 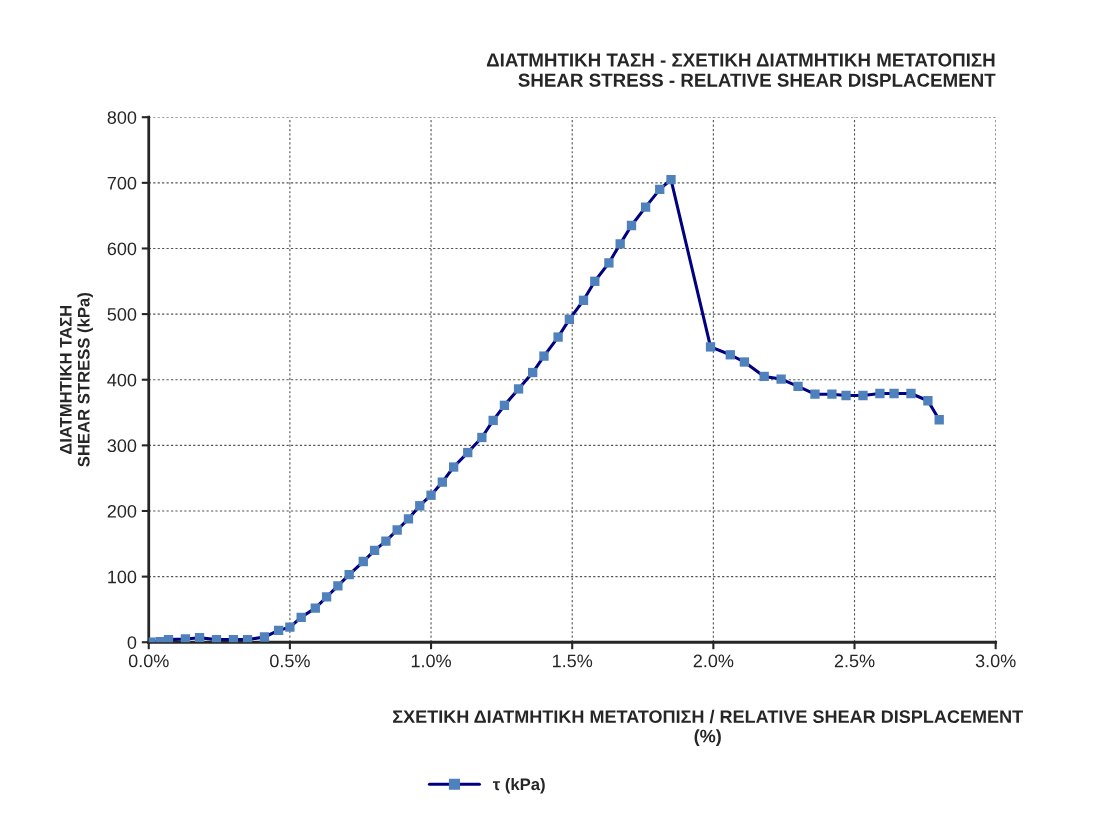 What do you see at coordinates (708, 728) in the screenshot?
I see `x-axis-title: ΣΧΕΤΙΚΗ ΔΙΑΤΜΗΤΙΚΗ ΜΕΤΑΤΟΠΙΣΗ / RELATIVE SHEAR DISPLACEMENT (%)` at bounding box center [708, 728].